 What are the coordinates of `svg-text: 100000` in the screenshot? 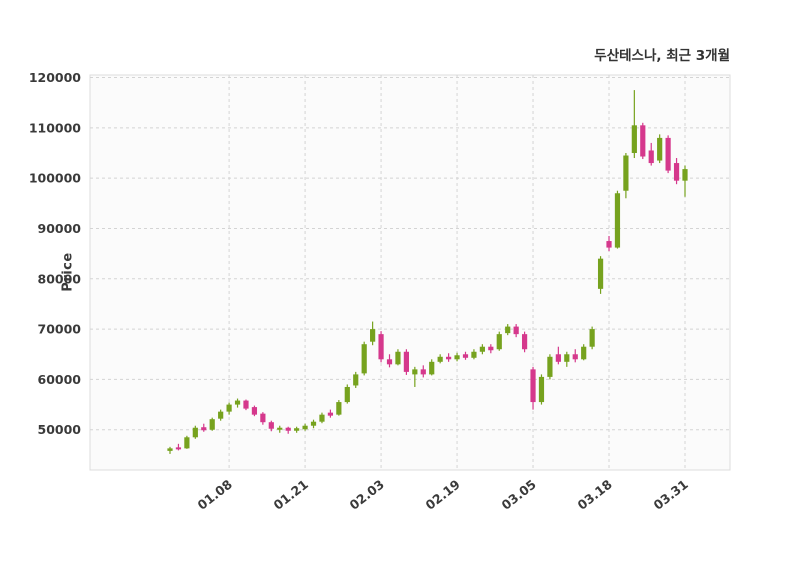 It's located at (55, 178).